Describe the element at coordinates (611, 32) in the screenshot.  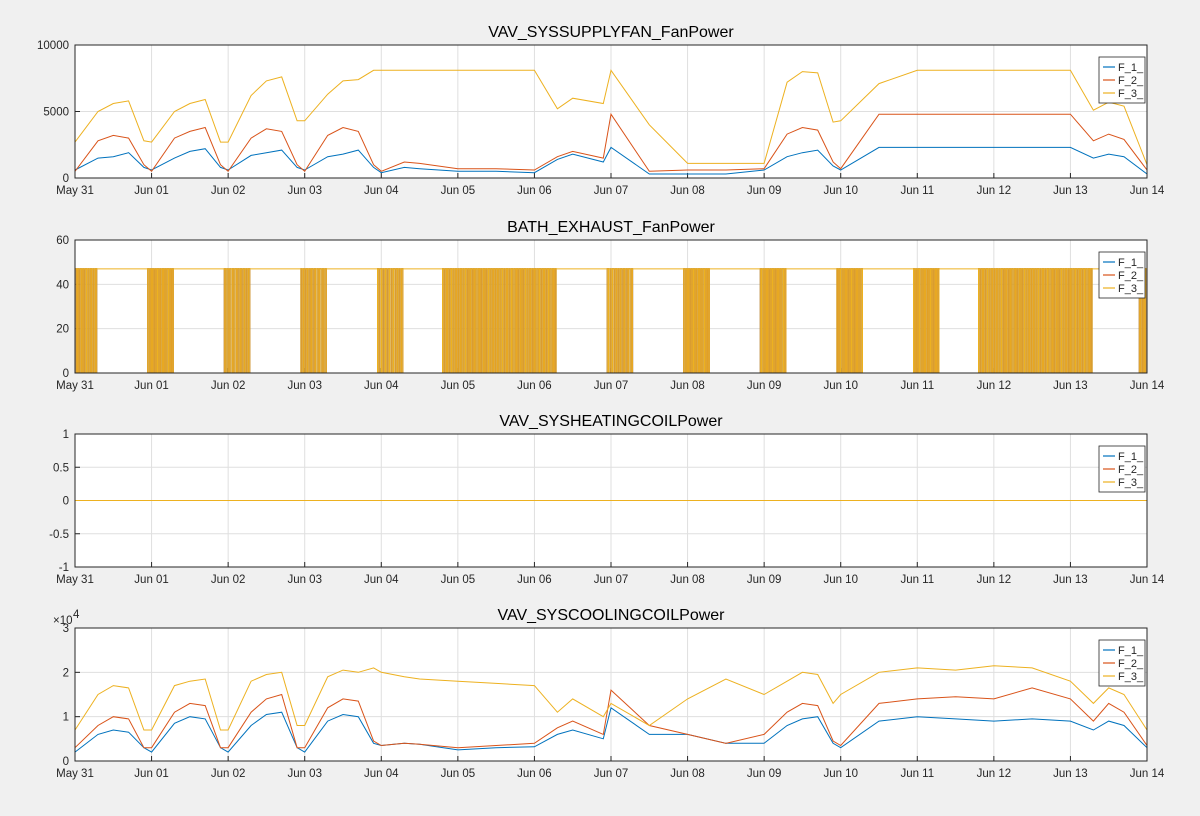
I see `chart-title: VAV_SYSSUPPLYFAN_FanPower` at that location.